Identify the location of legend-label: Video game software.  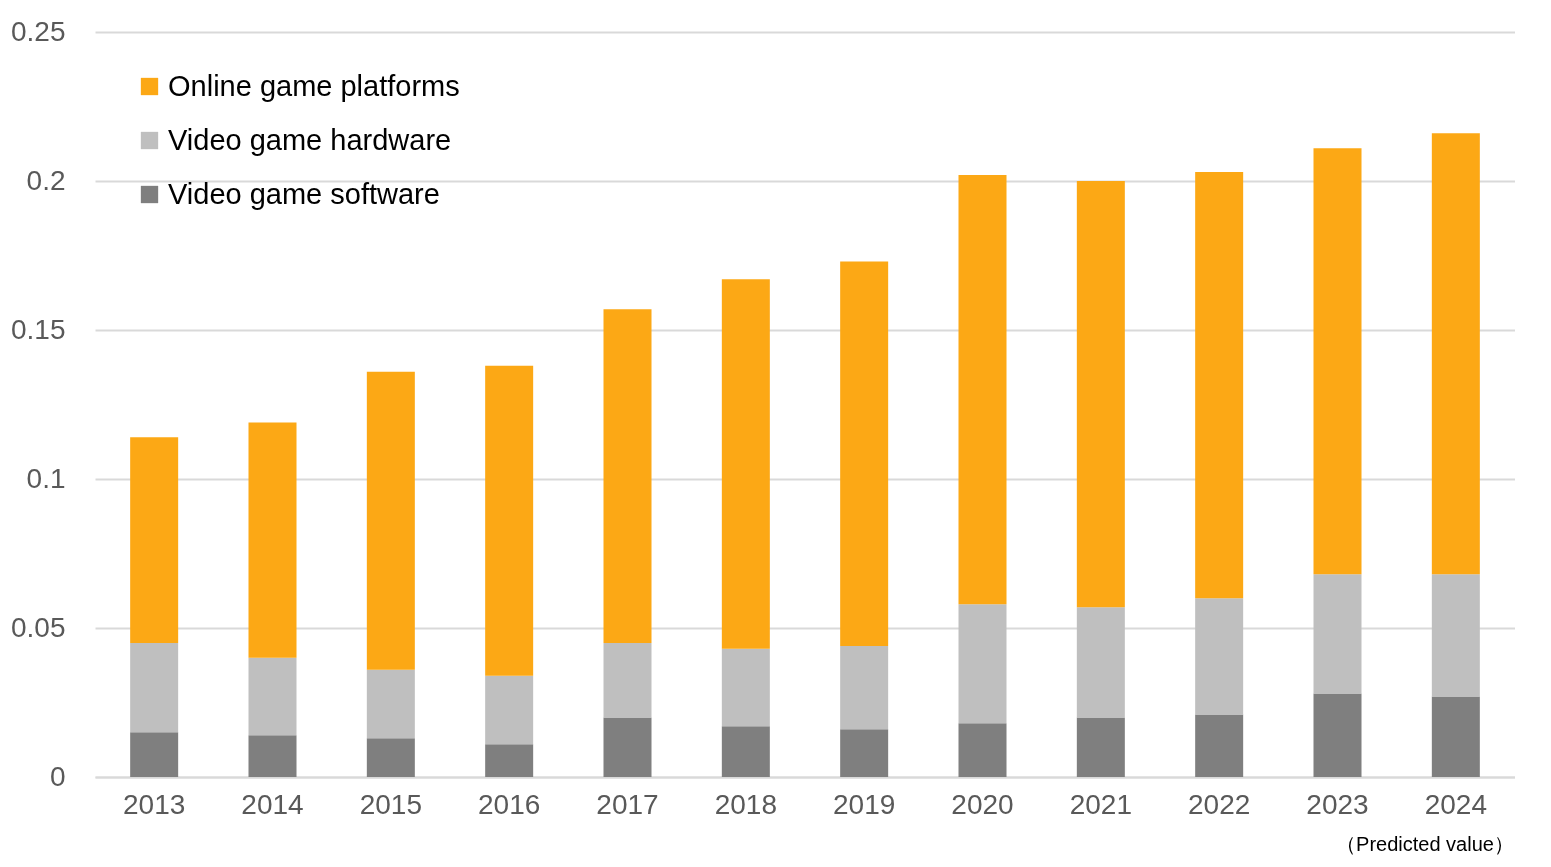
(304, 193).